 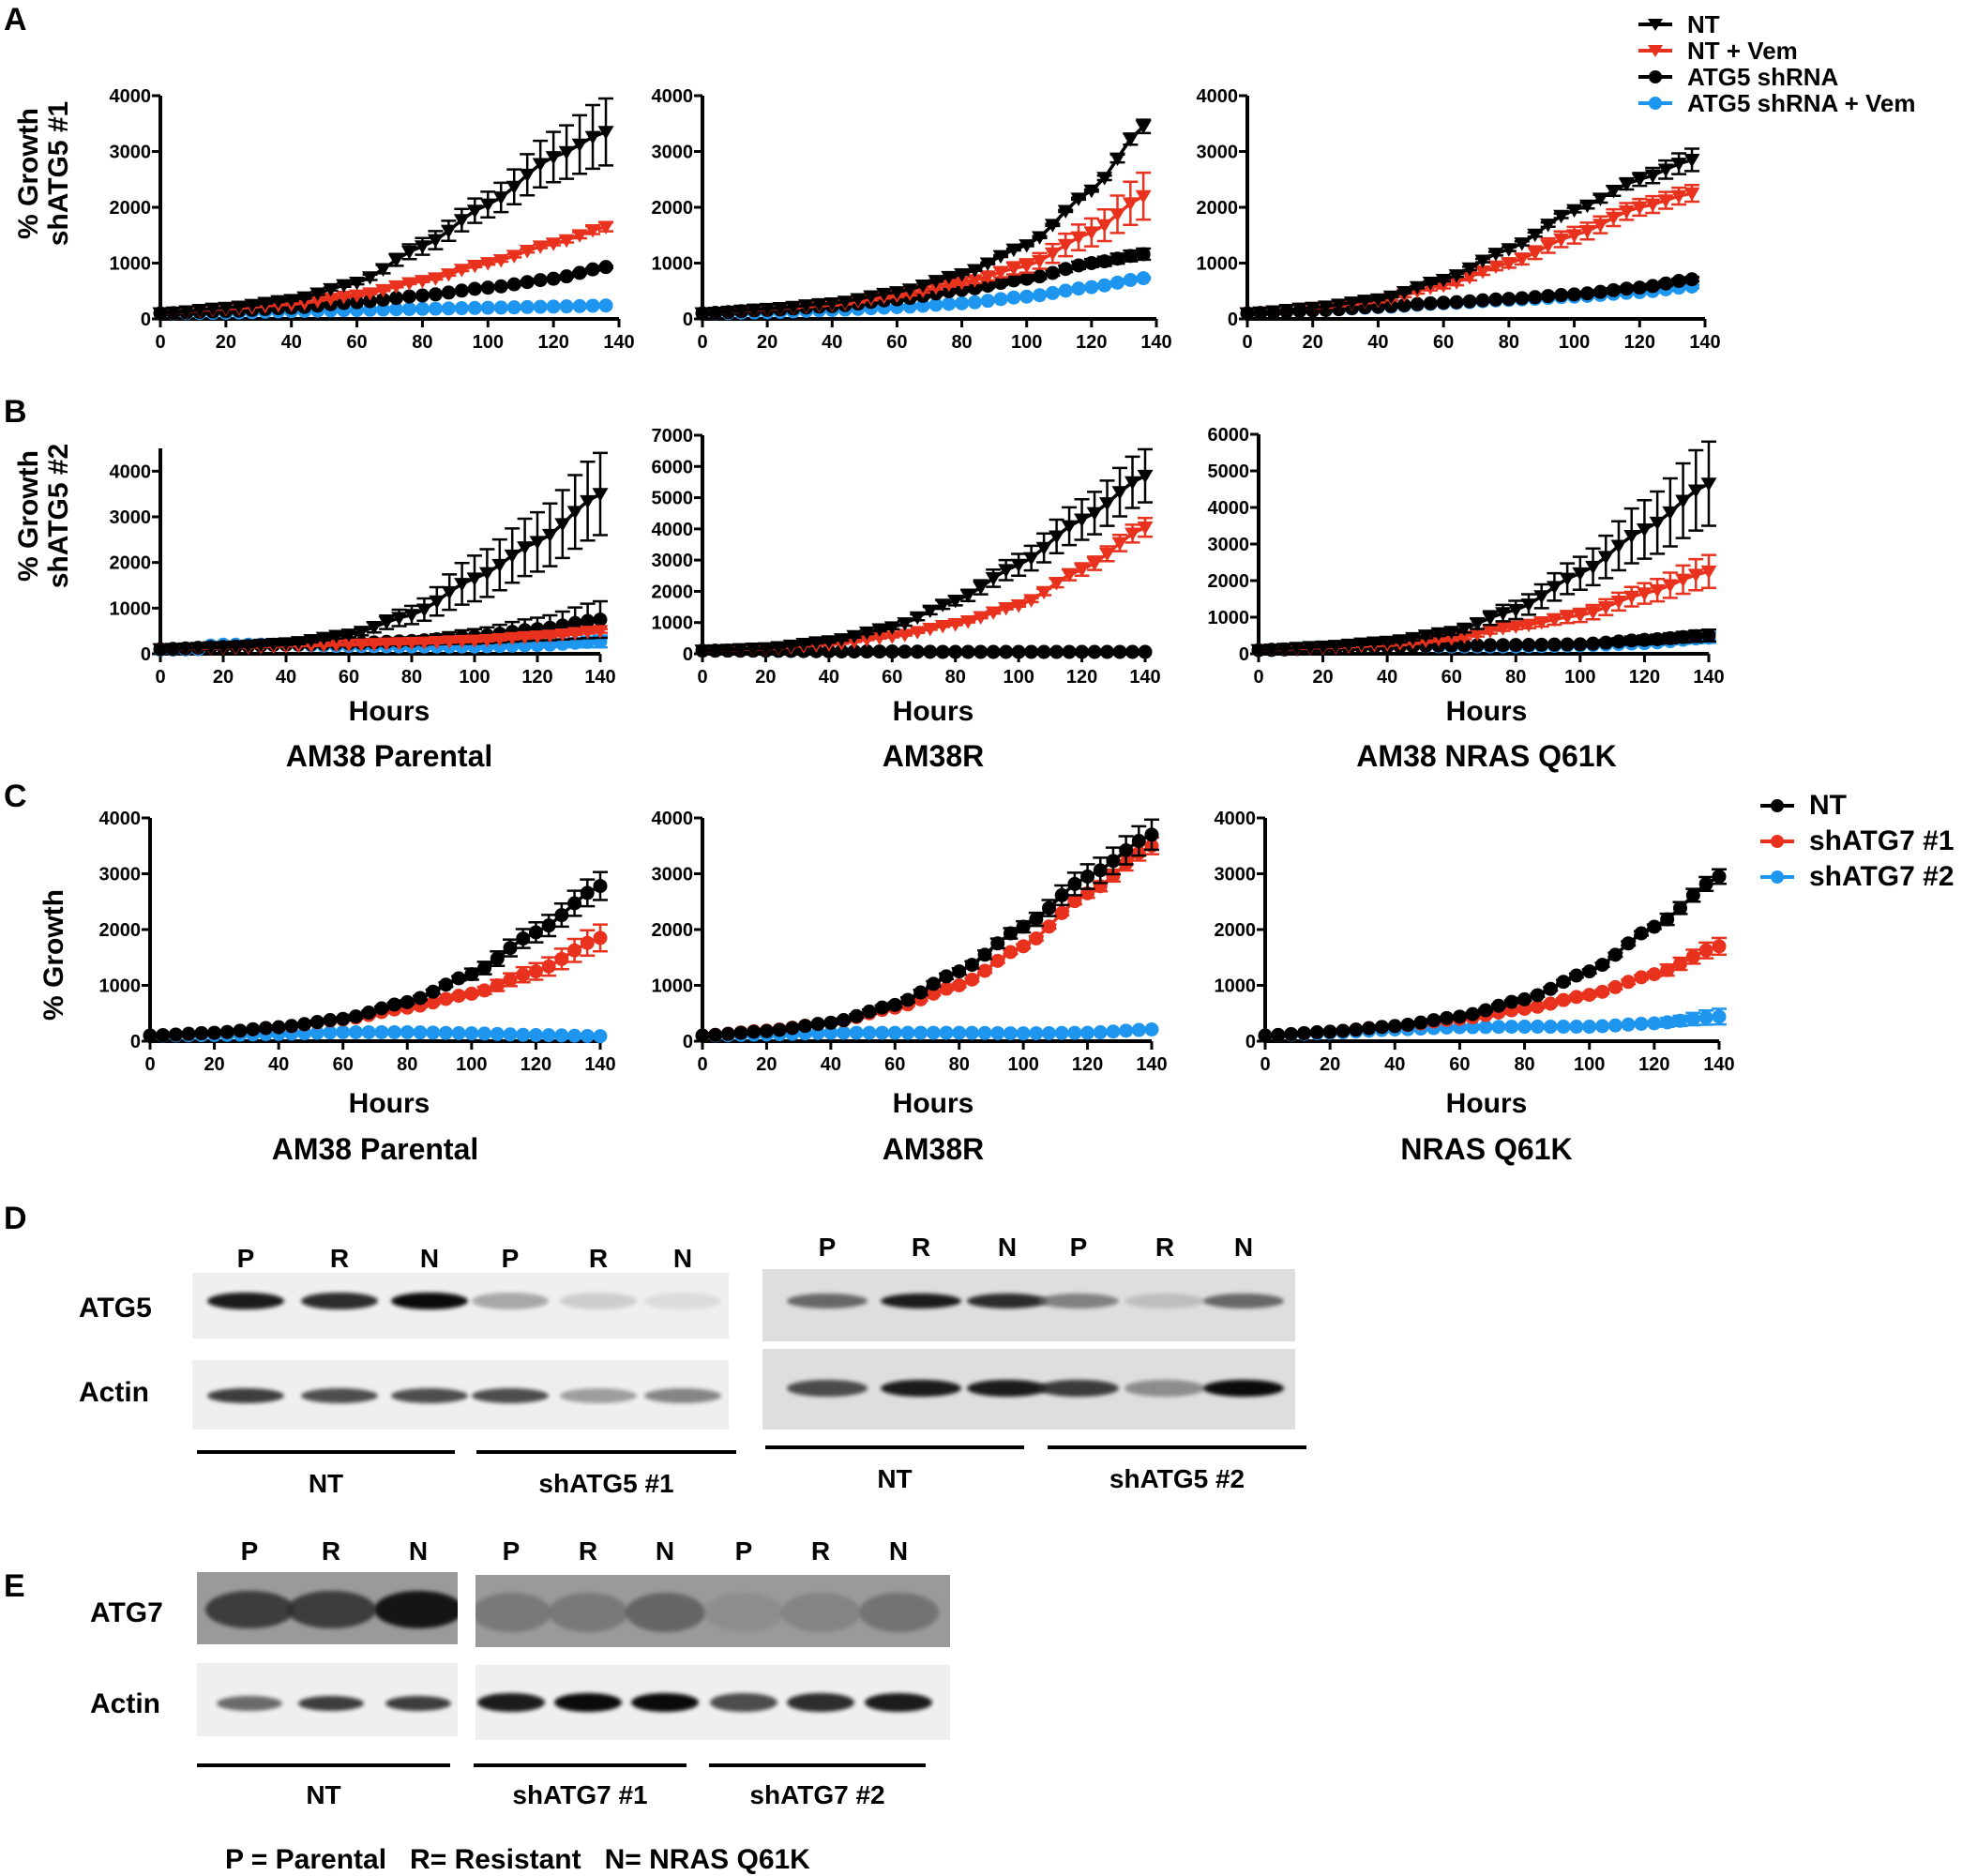 What do you see at coordinates (1856, 806) in the screenshot?
I see `legend-item: NT` at bounding box center [1856, 806].